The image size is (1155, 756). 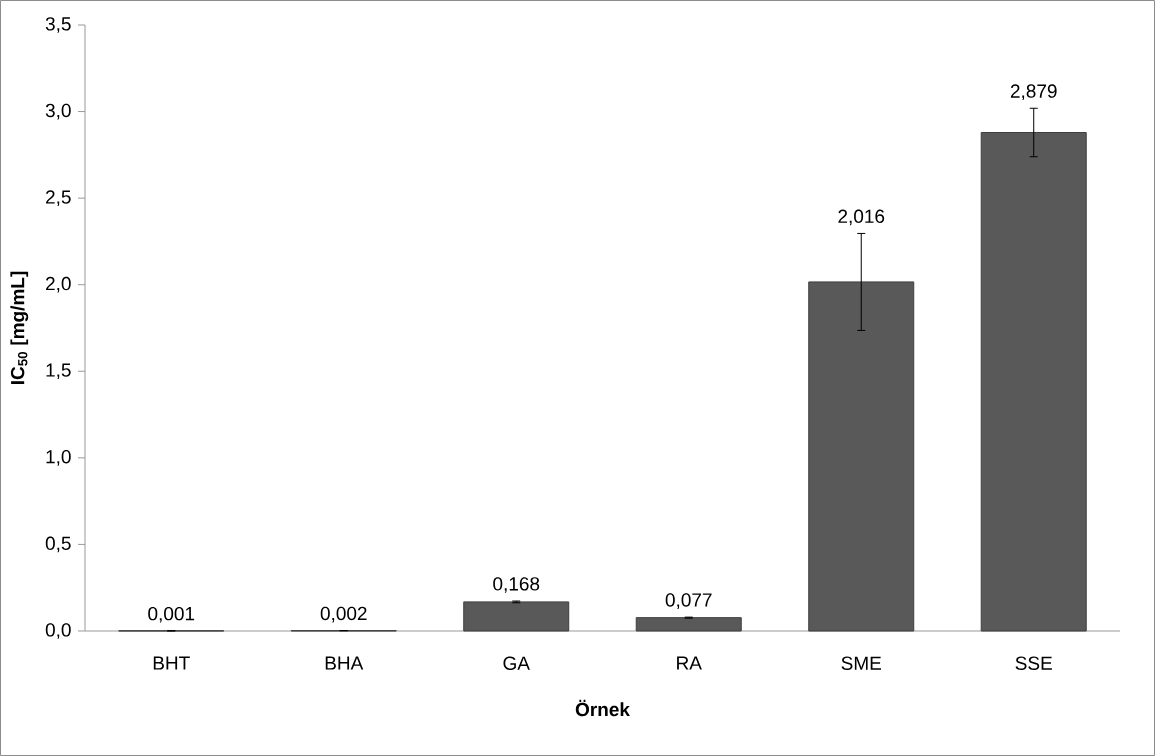 I want to click on y-tick-label: 2,5, so click(x=58, y=198).